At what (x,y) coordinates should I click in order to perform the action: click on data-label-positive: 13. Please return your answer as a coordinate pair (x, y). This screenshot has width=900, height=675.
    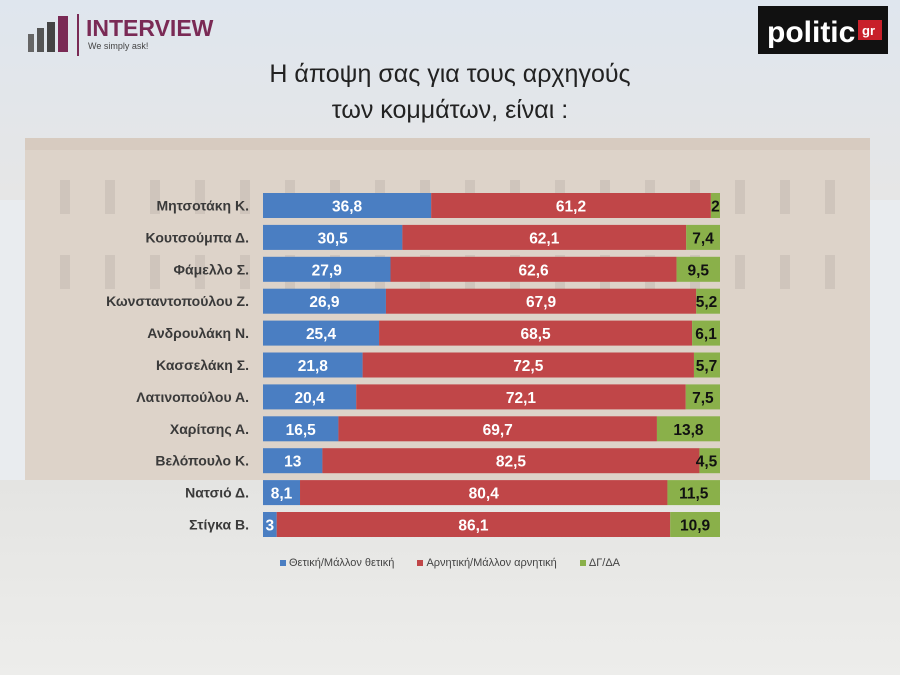
    Looking at the image, I should click on (293, 462).